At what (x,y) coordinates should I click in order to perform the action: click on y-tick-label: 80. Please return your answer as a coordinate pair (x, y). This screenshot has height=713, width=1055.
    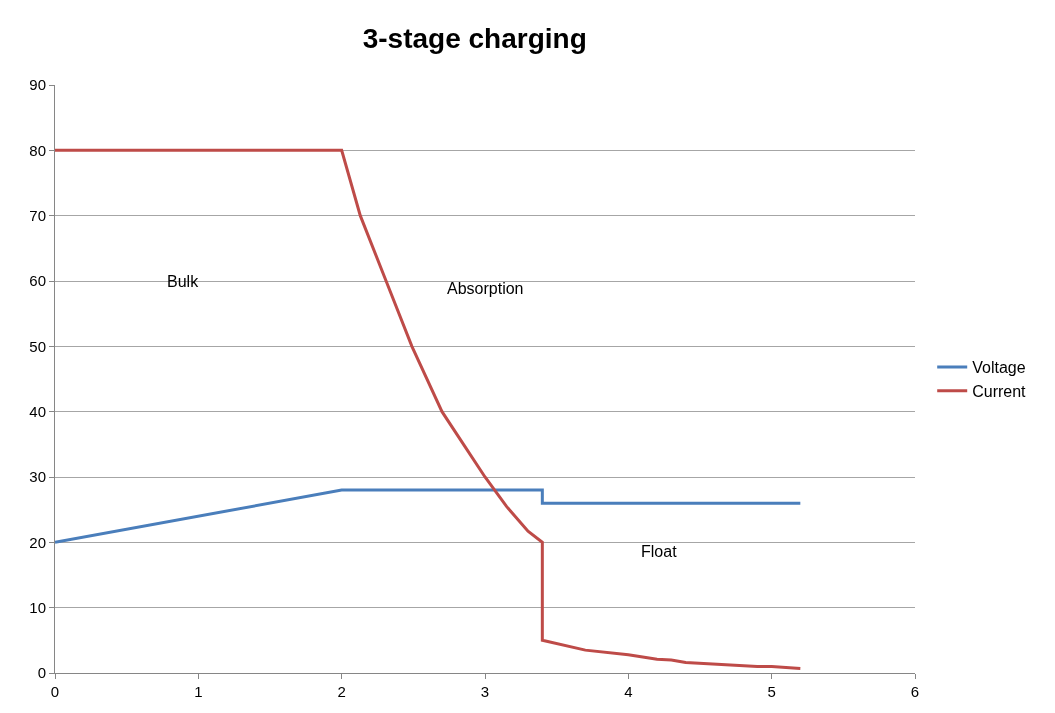
    Looking at the image, I should click on (37, 150).